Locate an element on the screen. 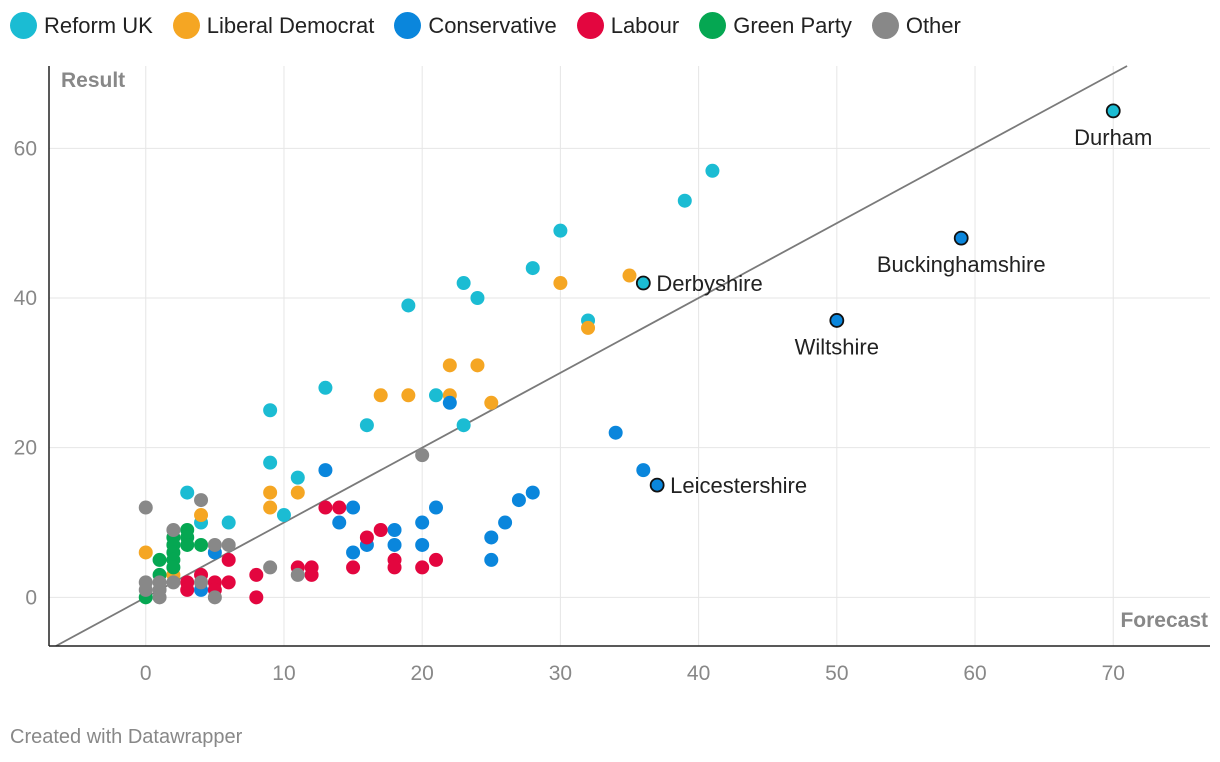  y-tick-label-20: 20 is located at coordinates (25, 448).